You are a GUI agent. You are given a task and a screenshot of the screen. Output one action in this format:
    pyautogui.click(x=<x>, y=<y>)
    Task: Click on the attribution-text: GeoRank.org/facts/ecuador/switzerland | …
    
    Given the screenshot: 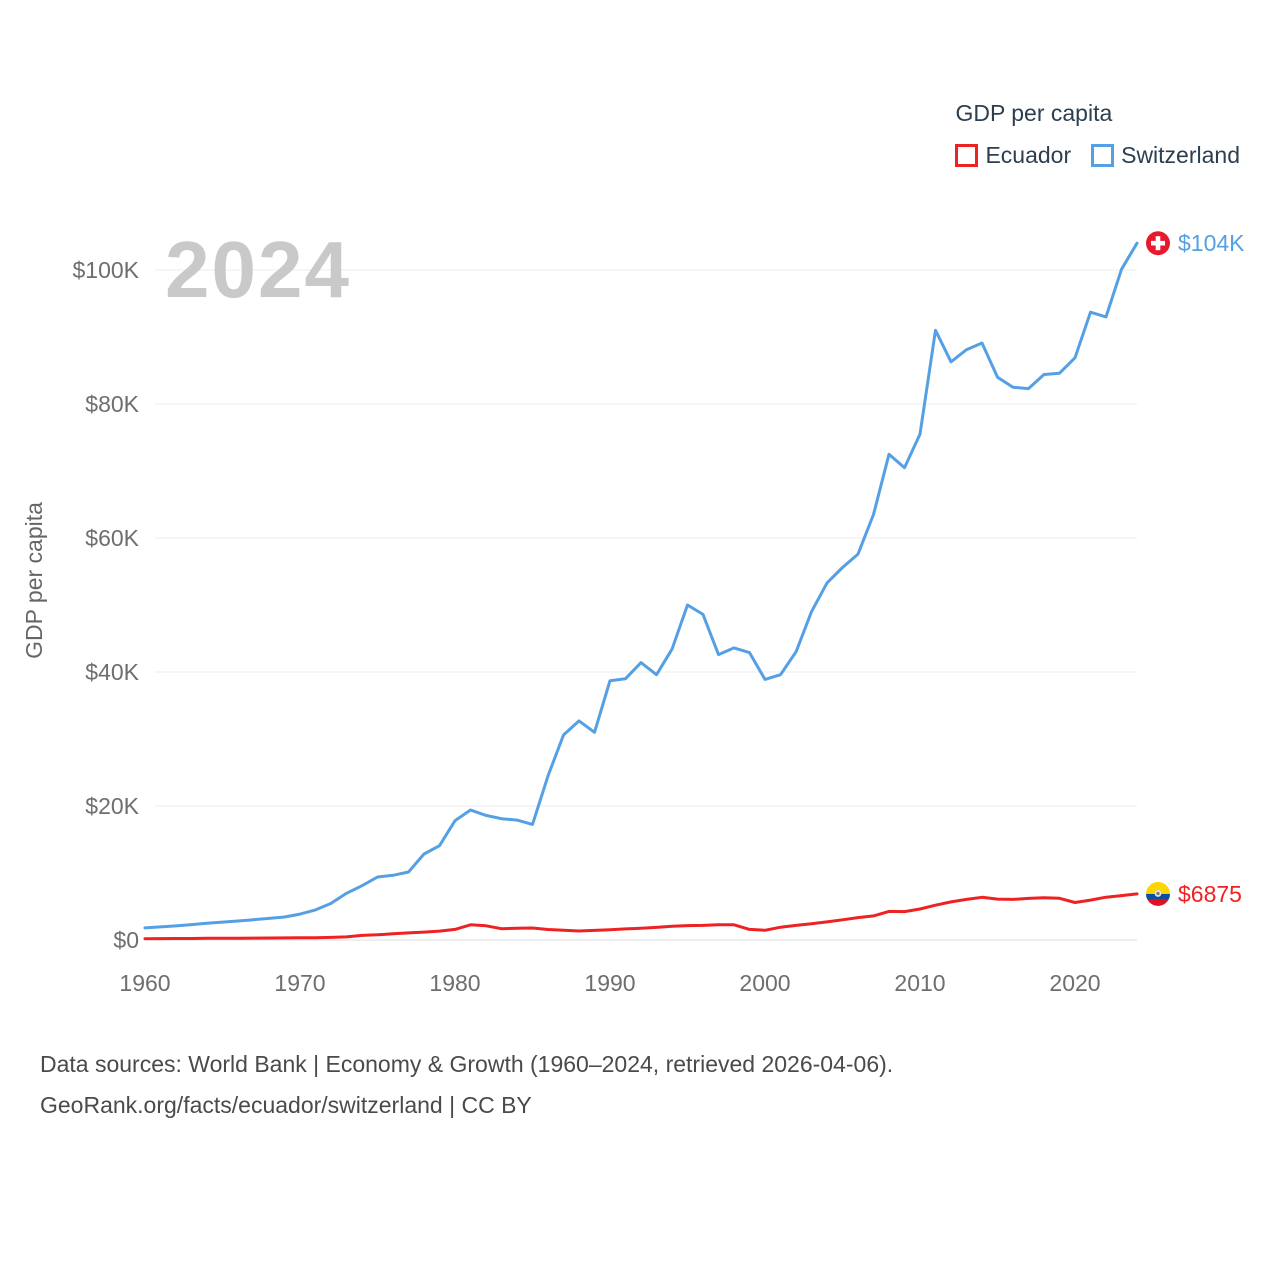 What is the action you would take?
    pyautogui.click(x=286, y=1105)
    